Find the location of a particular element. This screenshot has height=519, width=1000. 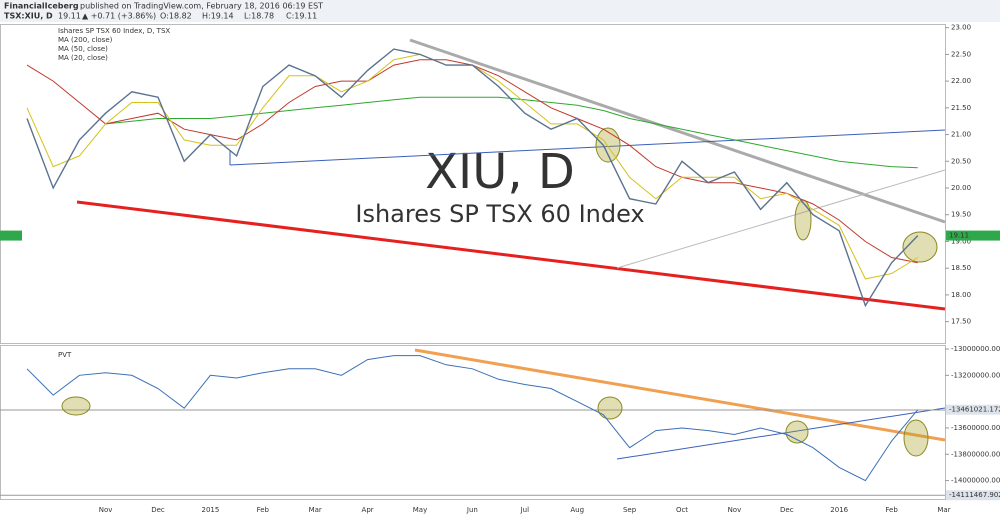

x-tick-label: Apr is located at coordinates (368, 510).